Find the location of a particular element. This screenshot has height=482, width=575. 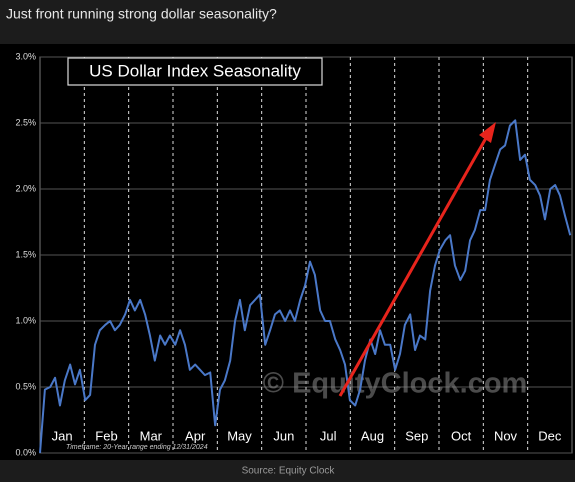

title-box is located at coordinates (195, 71).